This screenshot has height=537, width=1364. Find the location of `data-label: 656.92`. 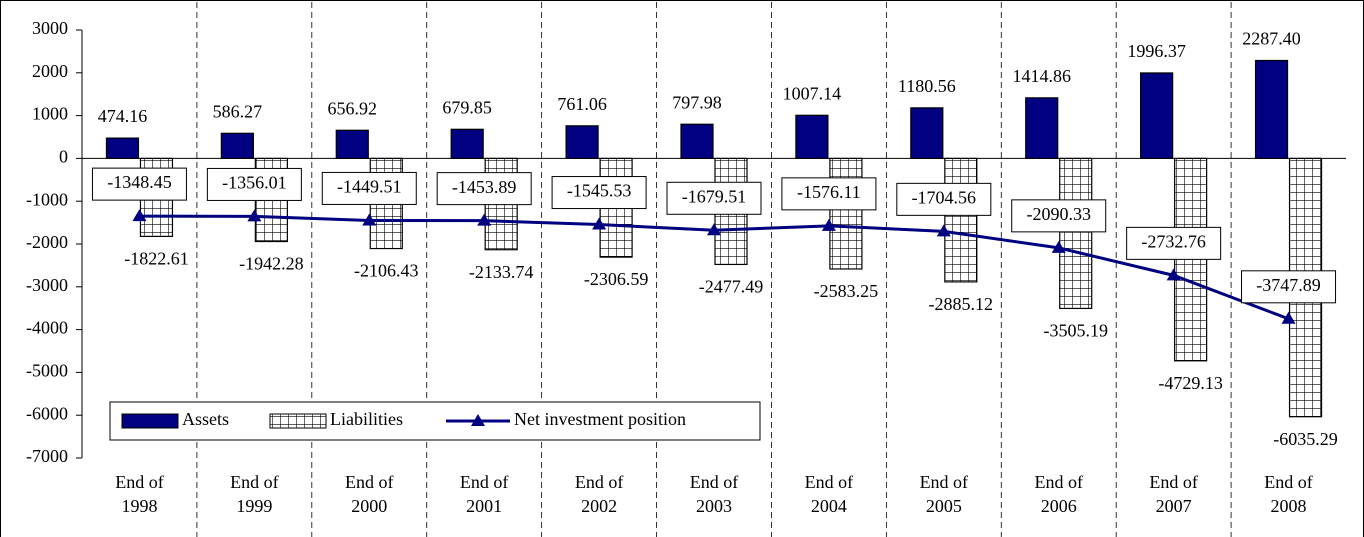

data-label: 656.92 is located at coordinates (353, 108).